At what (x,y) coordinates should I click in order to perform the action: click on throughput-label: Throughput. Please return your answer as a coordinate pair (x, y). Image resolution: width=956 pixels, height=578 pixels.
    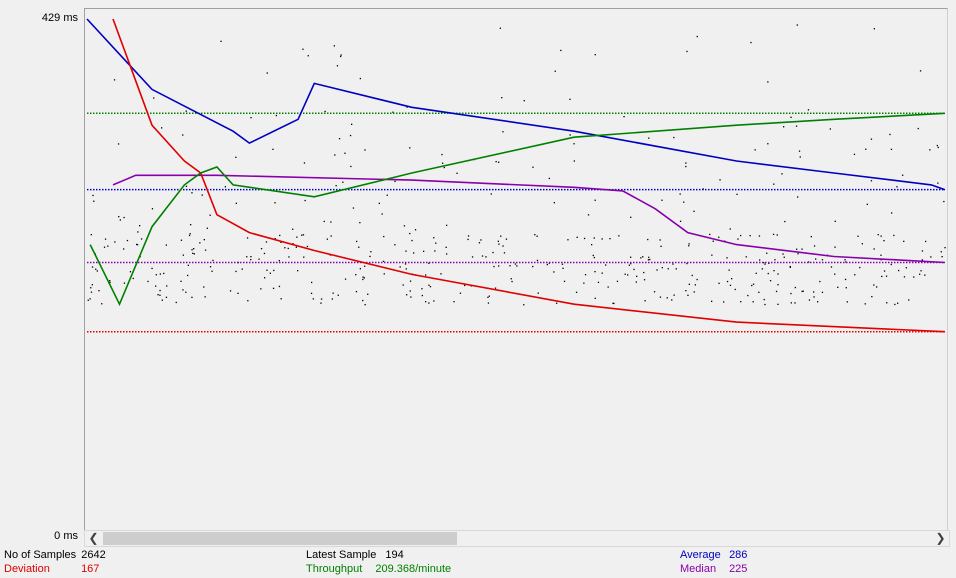
    Looking at the image, I should click on (334, 569).